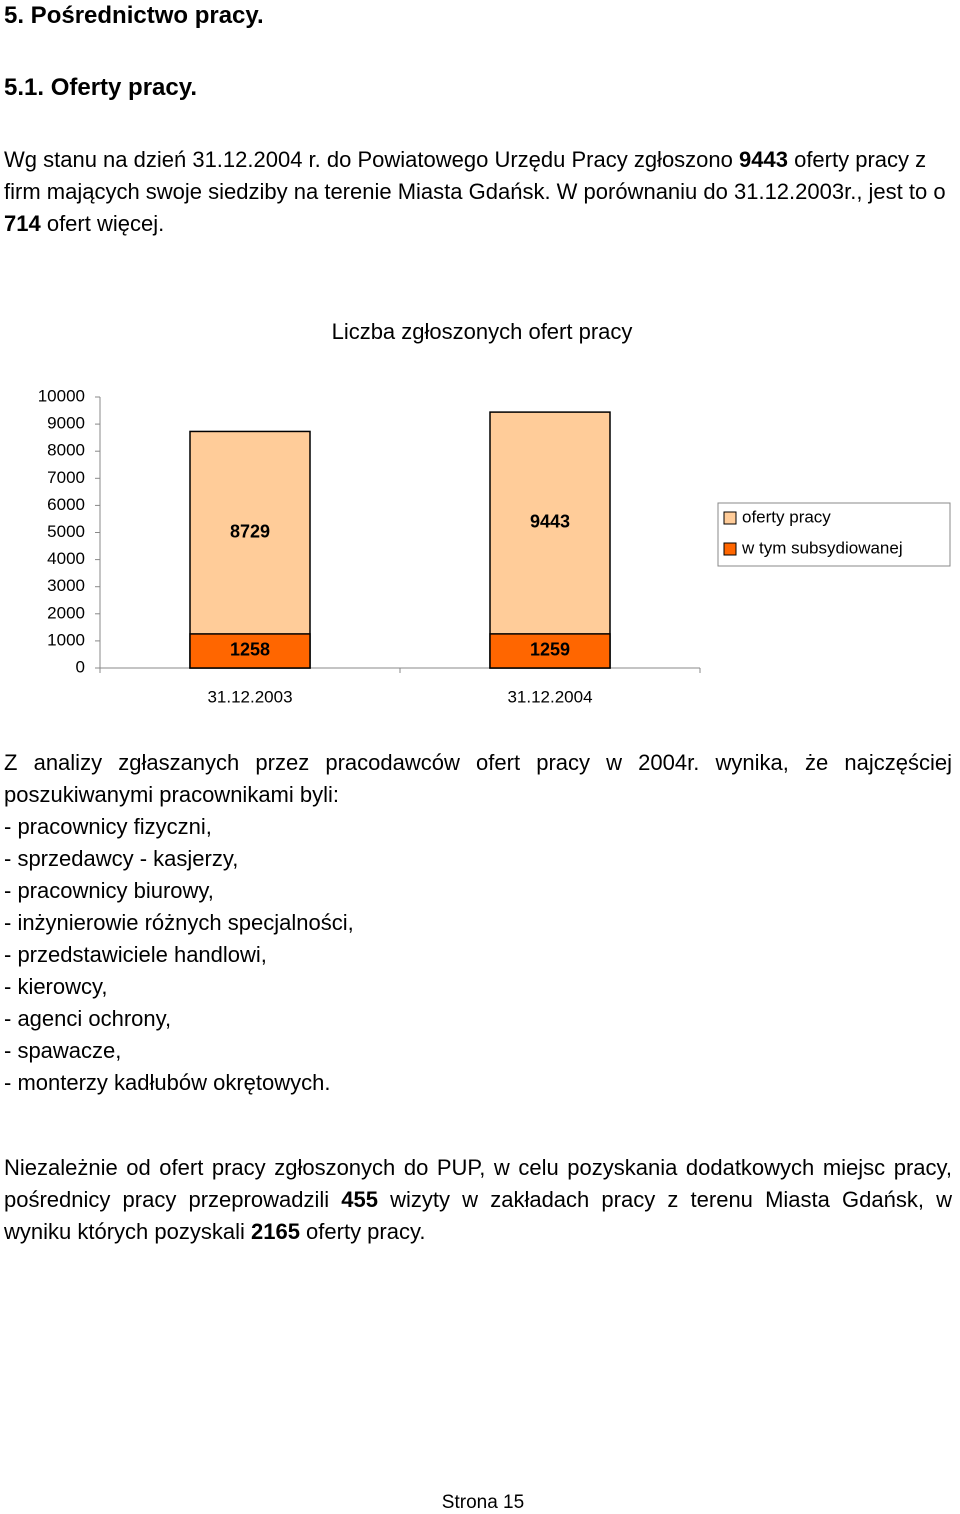 The height and width of the screenshot is (1514, 960). Describe the element at coordinates (63, 1050) in the screenshot. I see `list-item: - spawacze,` at that location.